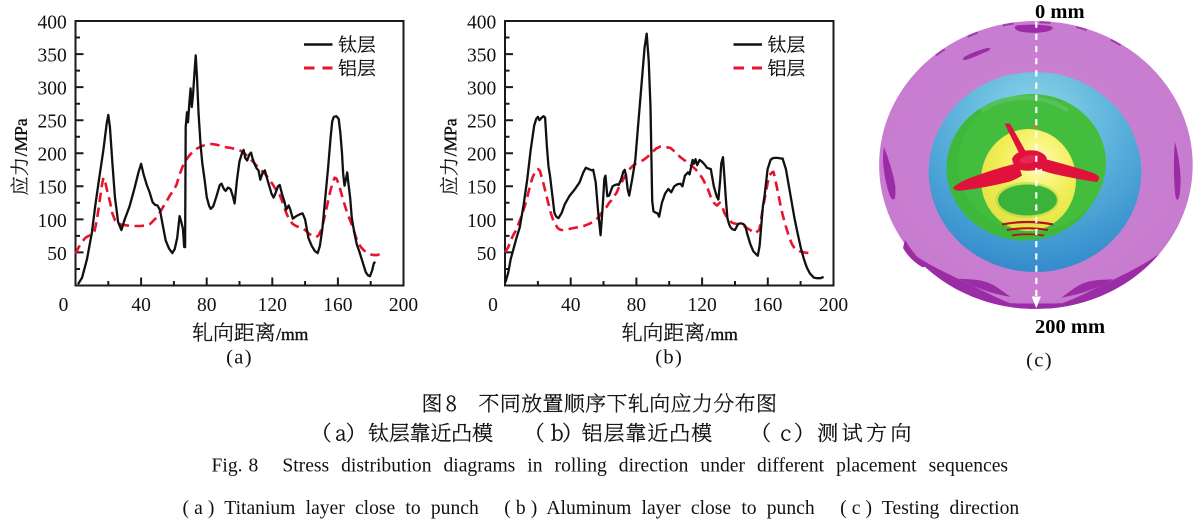 This screenshot has width=1201, height=527. Describe the element at coordinates (1039, 361) in the screenshot. I see `svg-text: (c)` at that location.